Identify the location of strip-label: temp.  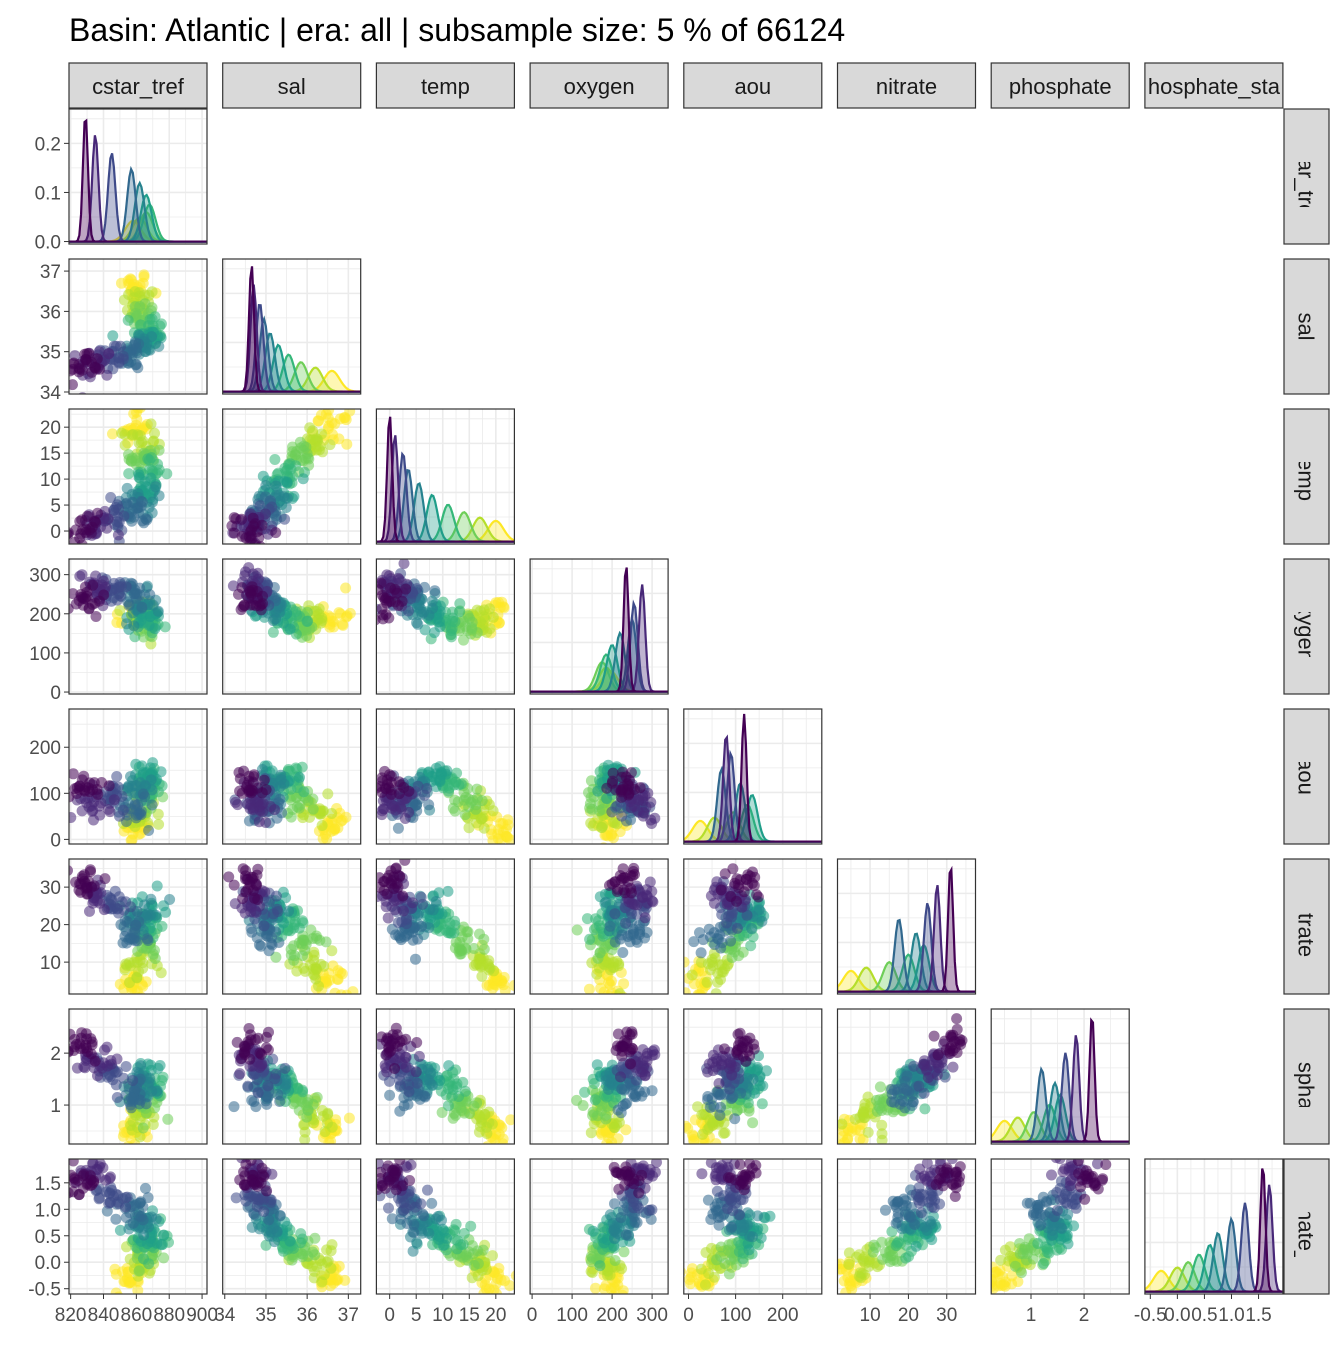
(445, 86).